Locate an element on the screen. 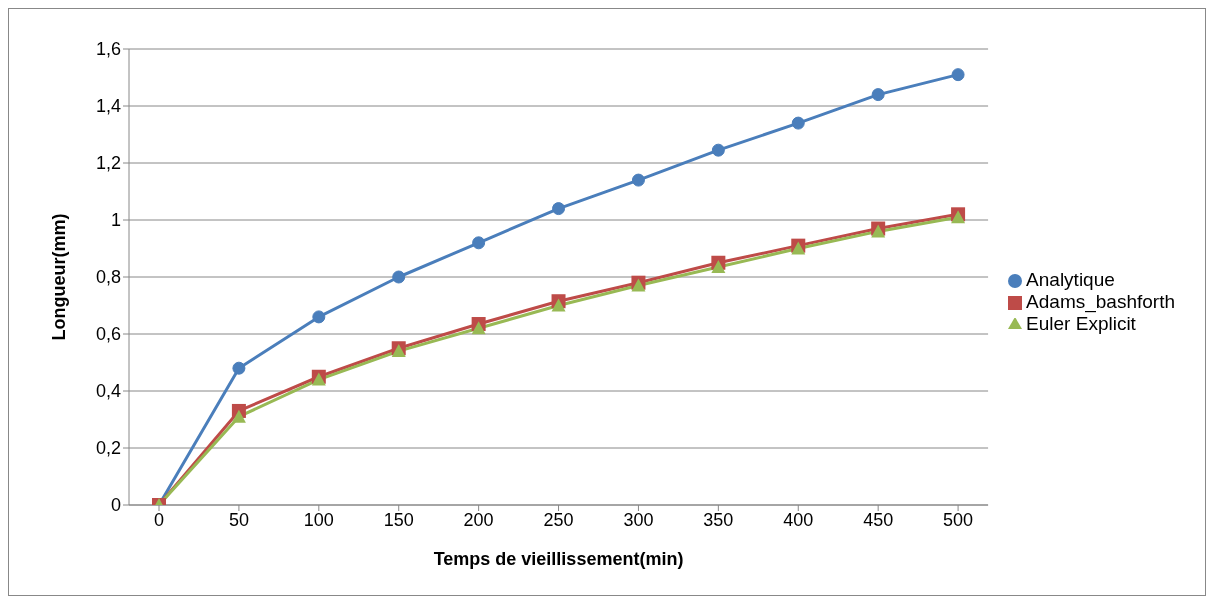  x-axis-title: Temps de vieillissement(min) is located at coordinates (558, 559).